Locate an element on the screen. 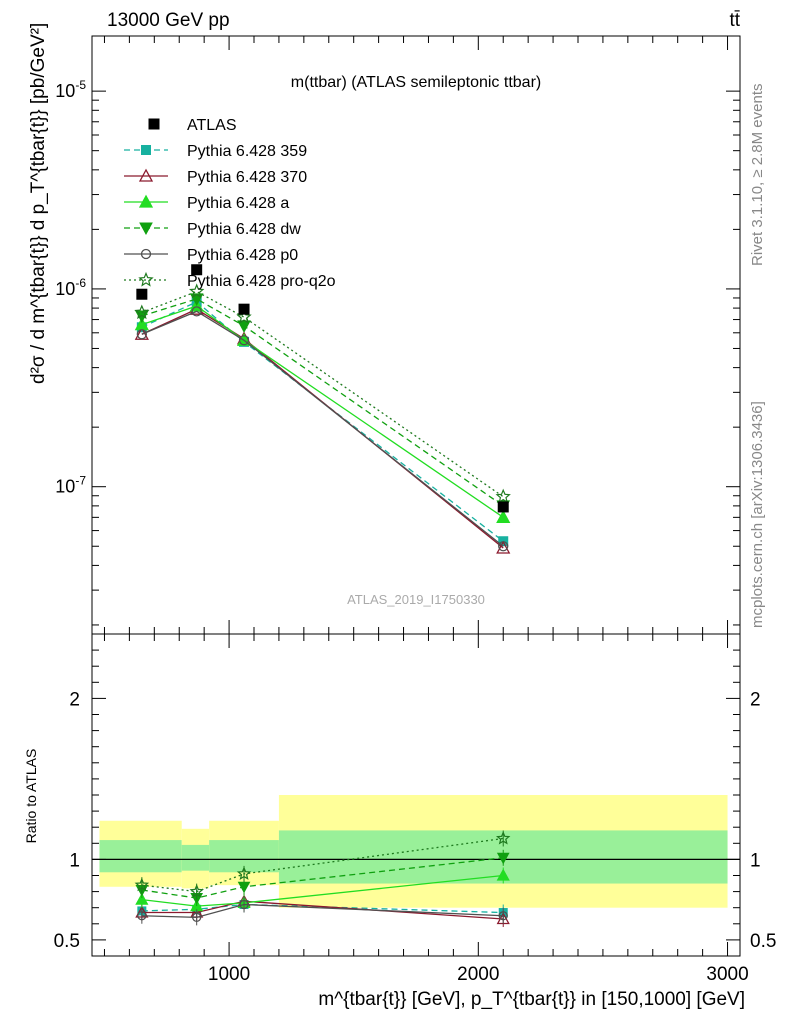 This screenshot has height=1024, width=786. mcplots-label: mcplots.cern.ch [arXiv:1306.3436] is located at coordinates (757, 514).